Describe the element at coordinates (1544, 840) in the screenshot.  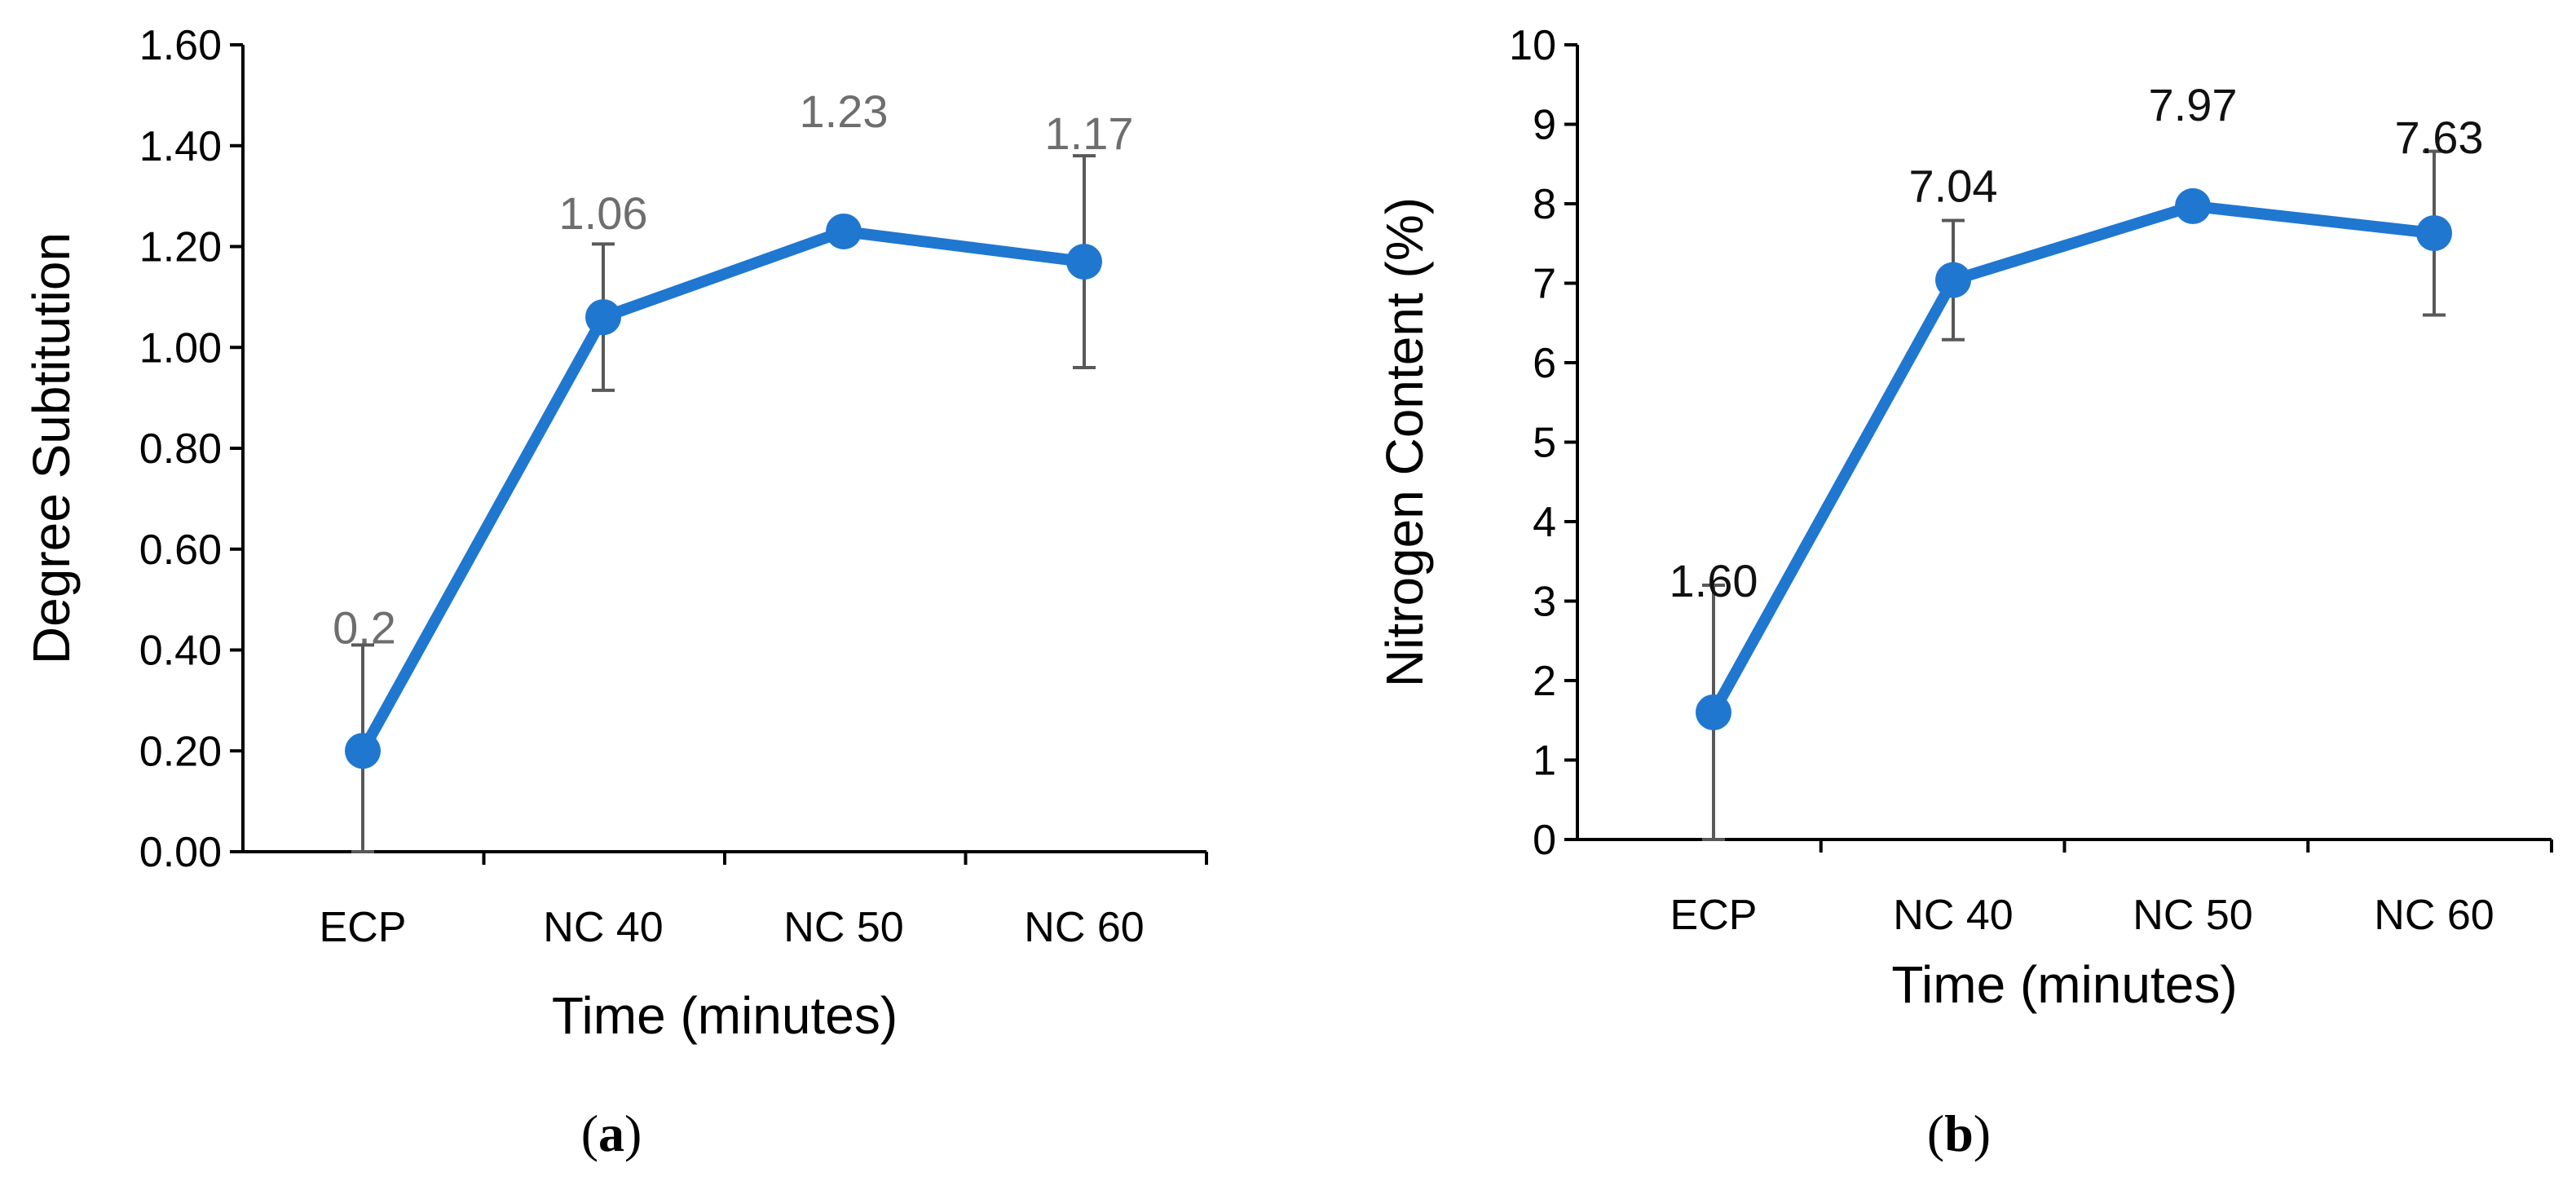
I see `y-tick-label: 0` at that location.